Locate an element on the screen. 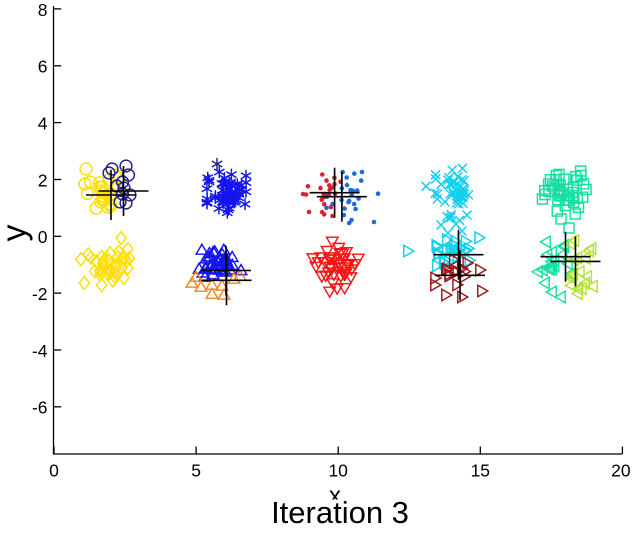 The height and width of the screenshot is (536, 636). svg-text: y is located at coordinates (17, 233).